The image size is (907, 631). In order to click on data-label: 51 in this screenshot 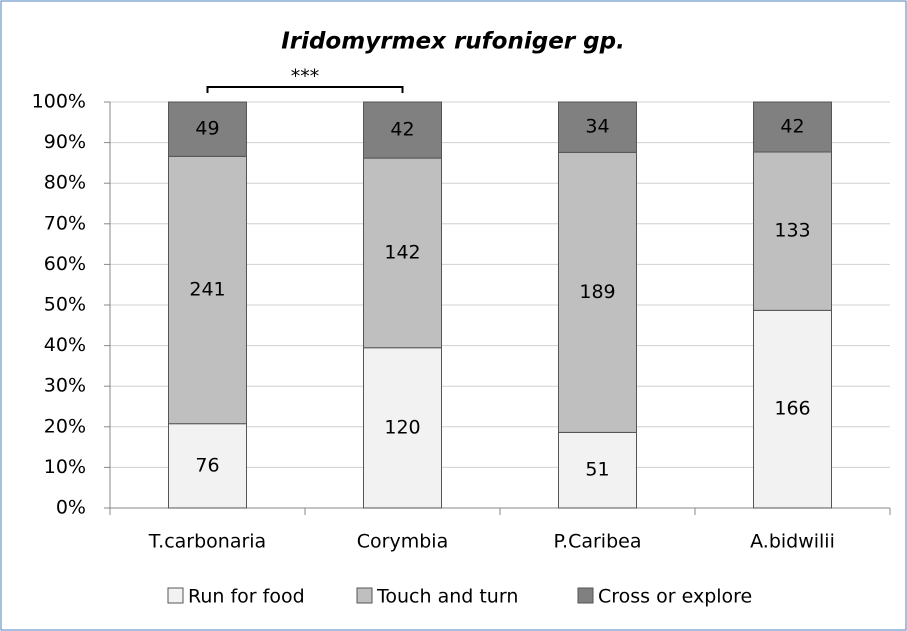, I will do `click(597, 470)`.